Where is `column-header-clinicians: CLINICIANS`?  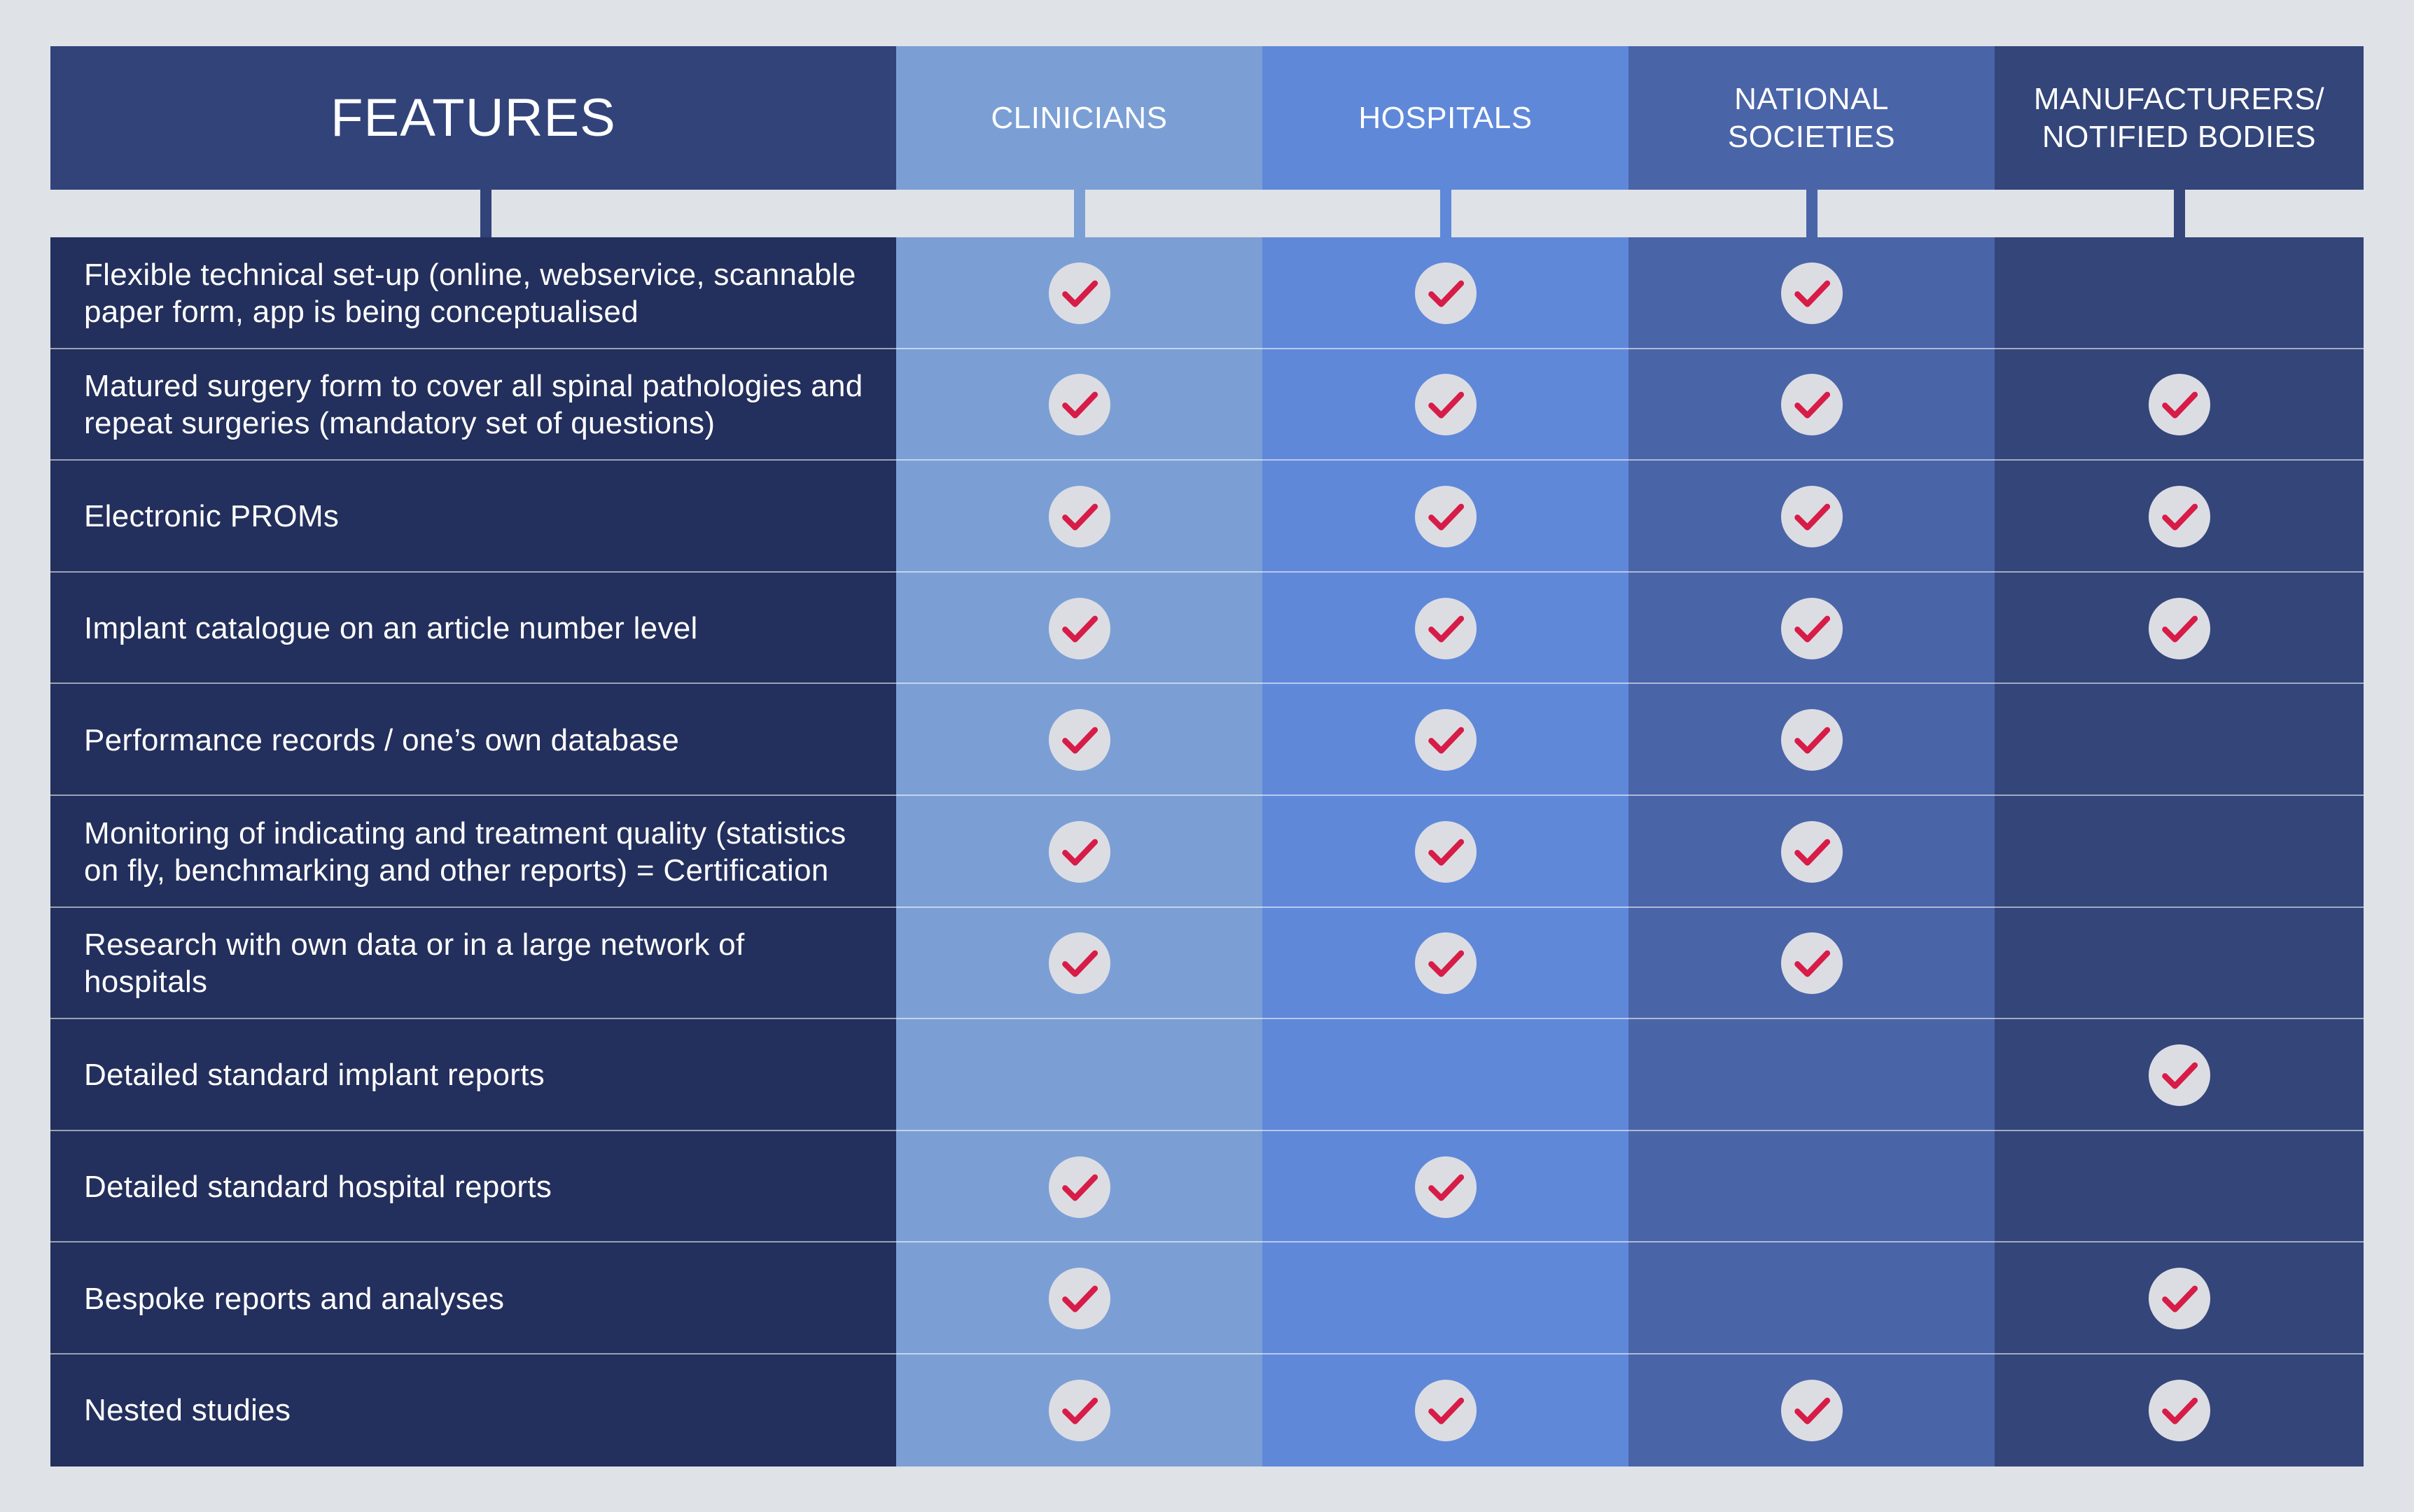 column-header-clinicians: CLINICIANS is located at coordinates (1079, 118).